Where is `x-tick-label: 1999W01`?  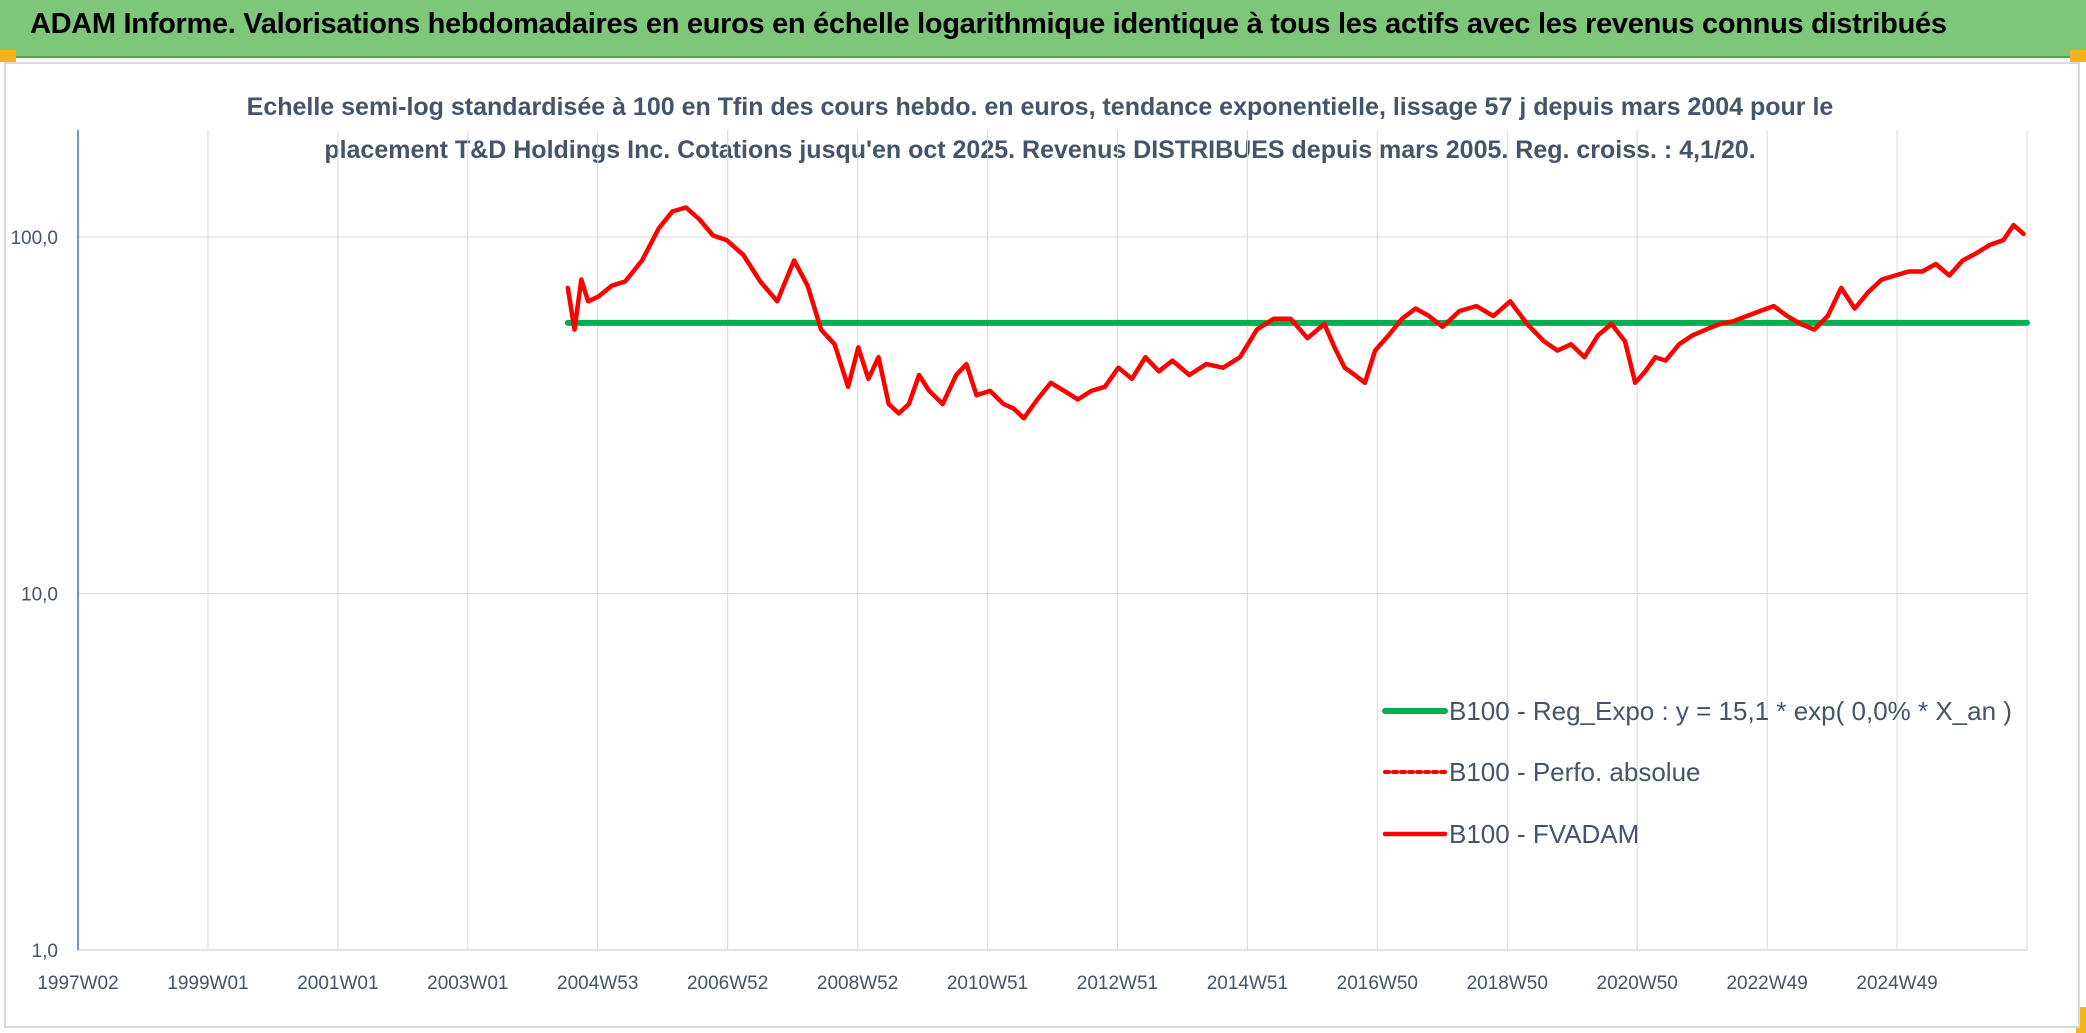 x-tick-label: 1999W01 is located at coordinates (207, 983).